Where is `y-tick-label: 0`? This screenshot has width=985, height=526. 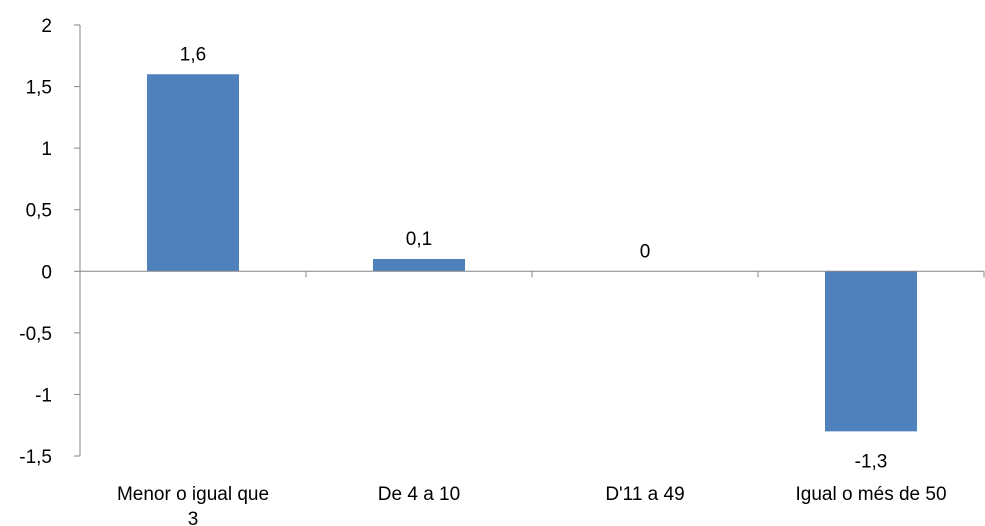
y-tick-label: 0 is located at coordinates (46, 272).